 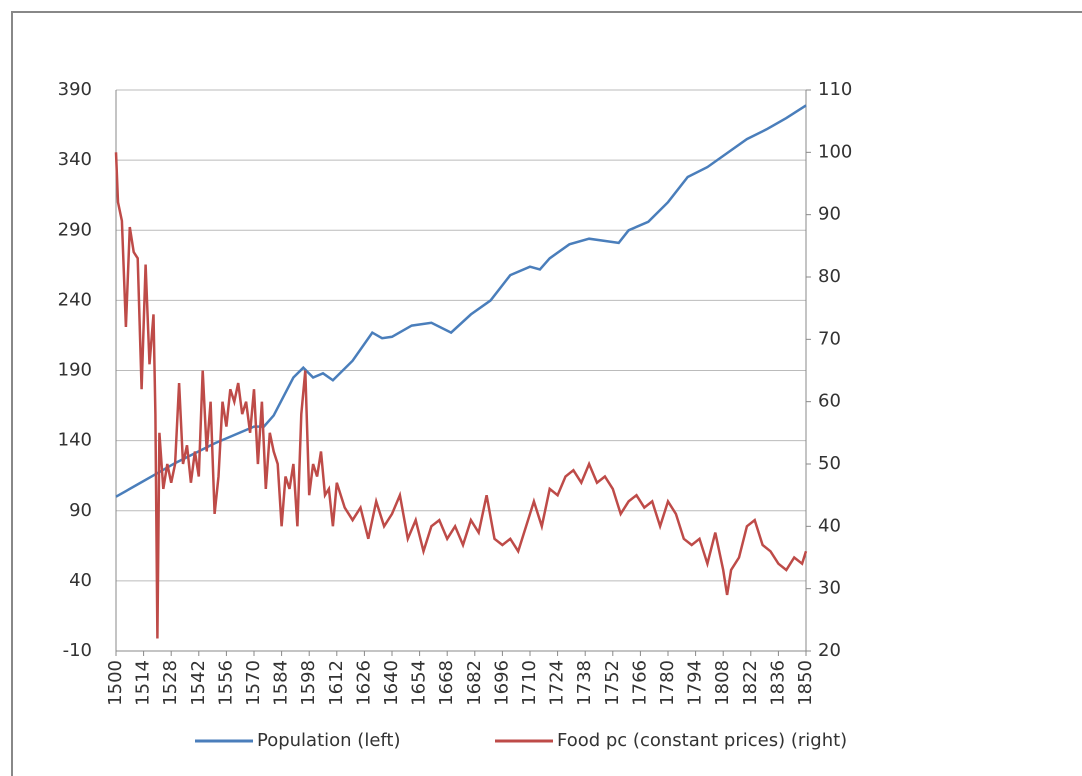 What do you see at coordinates (75, 229) in the screenshot?
I see `y-tick-label: 290` at bounding box center [75, 229].